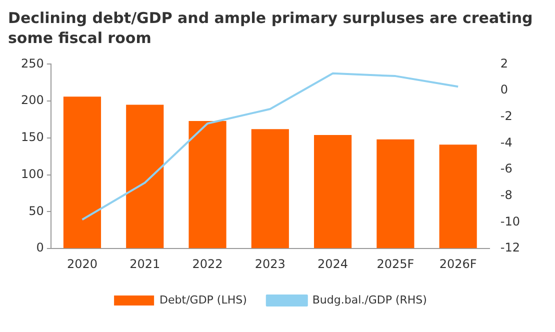 The width and height of the screenshot is (555, 332). What do you see at coordinates (40, 247) in the screenshot?
I see `y-tick-label: 0` at bounding box center [40, 247].